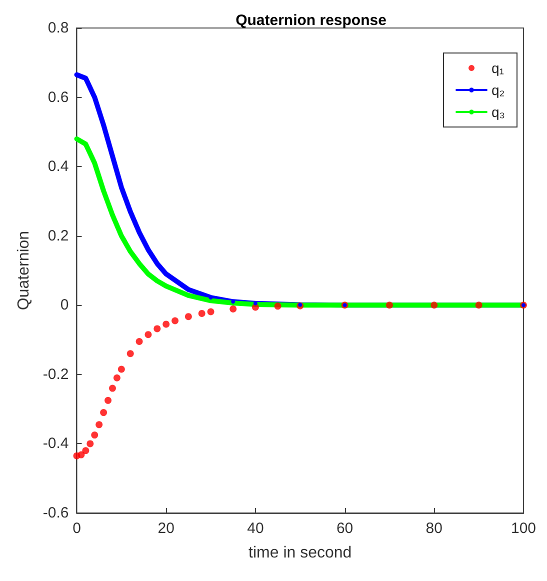 This screenshot has height=581, width=547. What do you see at coordinates (300, 553) in the screenshot?
I see `x-axis-title: time in second` at bounding box center [300, 553].